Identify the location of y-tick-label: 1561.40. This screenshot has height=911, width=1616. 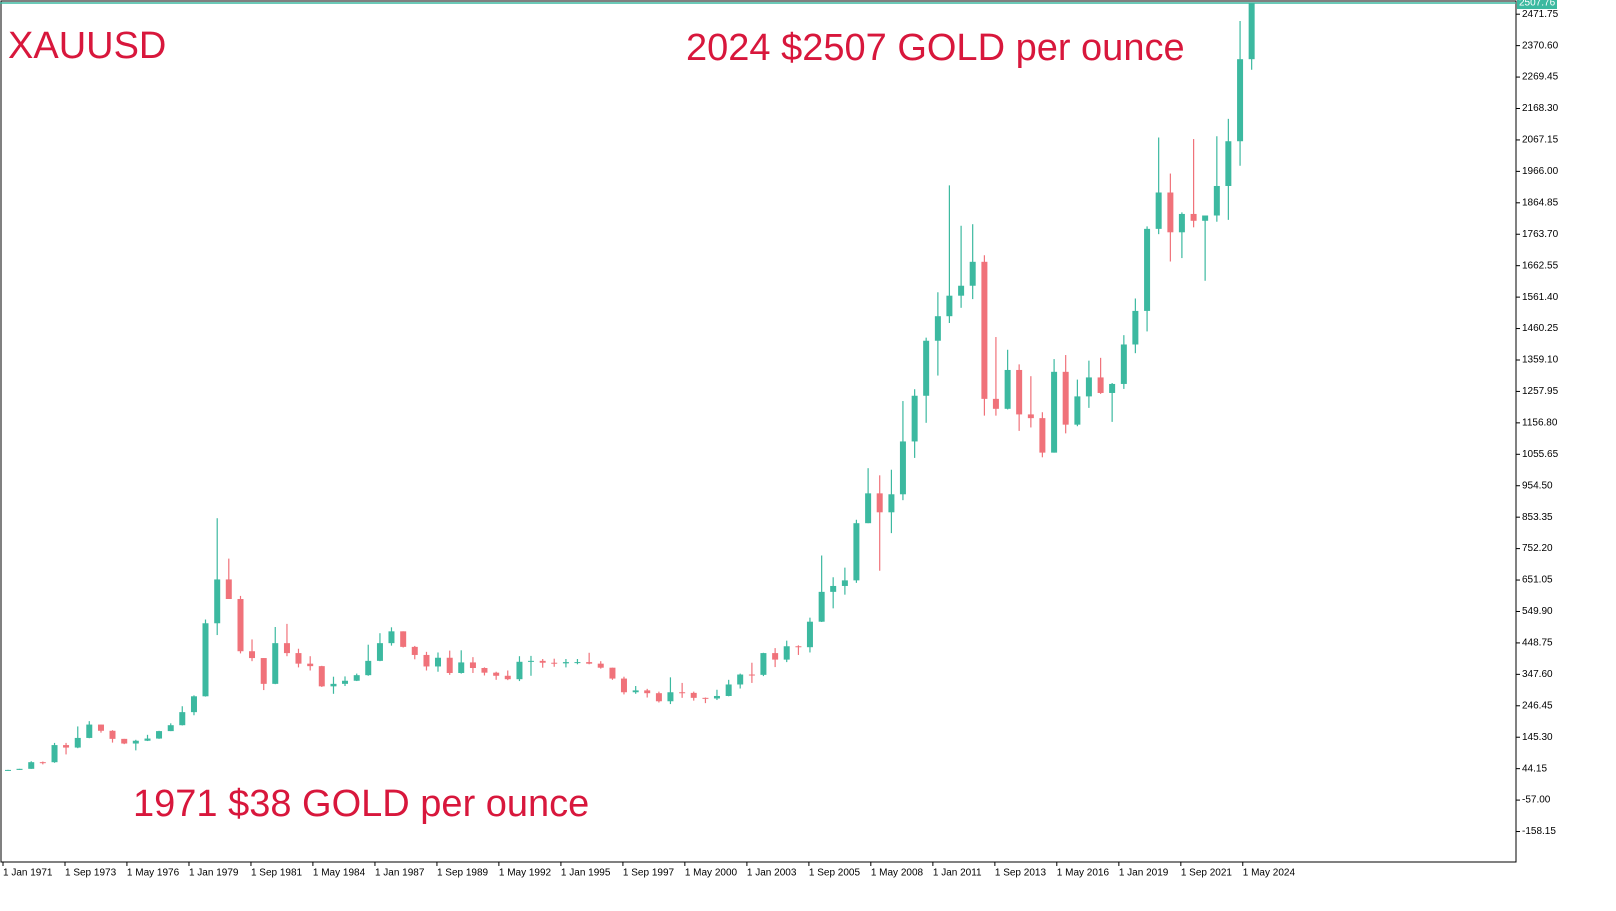
(1540, 297).